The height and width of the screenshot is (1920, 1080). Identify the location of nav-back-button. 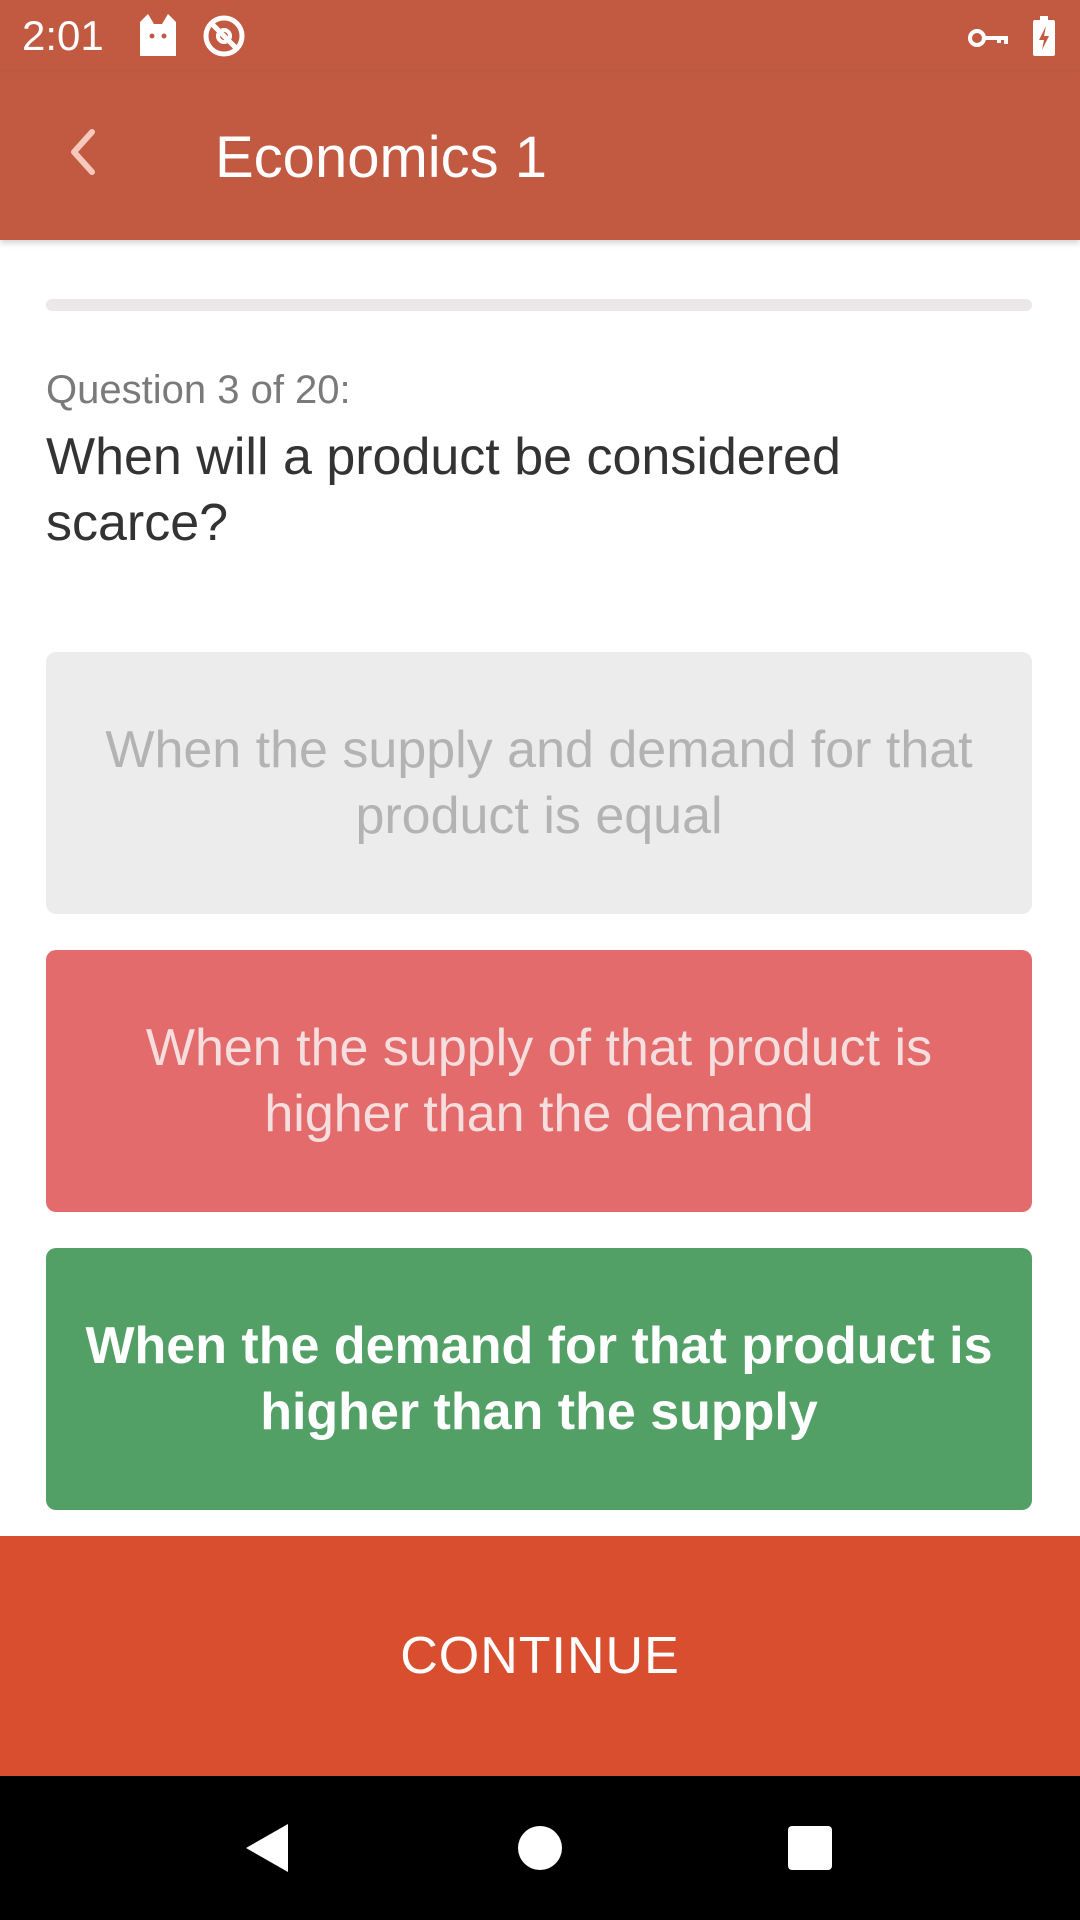
(266, 1848).